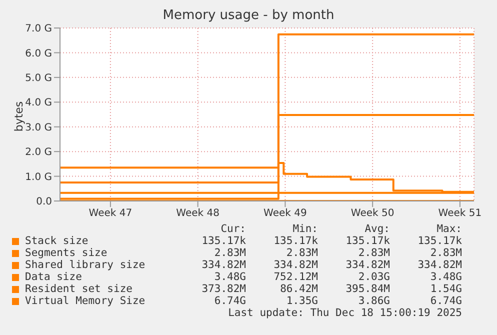 Image resolution: width=497 pixels, height=335 pixels. Describe the element at coordinates (373, 277) in the screenshot. I see `text: 2.03G` at that location.